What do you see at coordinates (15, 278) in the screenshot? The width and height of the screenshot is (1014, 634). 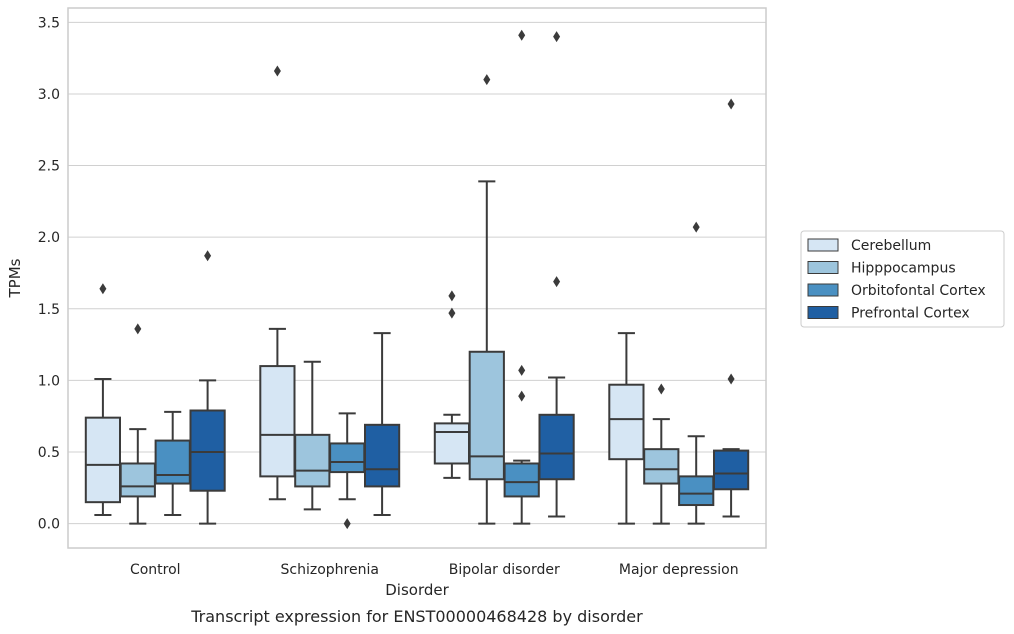 I see `y-axis-label: TPMs` at bounding box center [15, 278].